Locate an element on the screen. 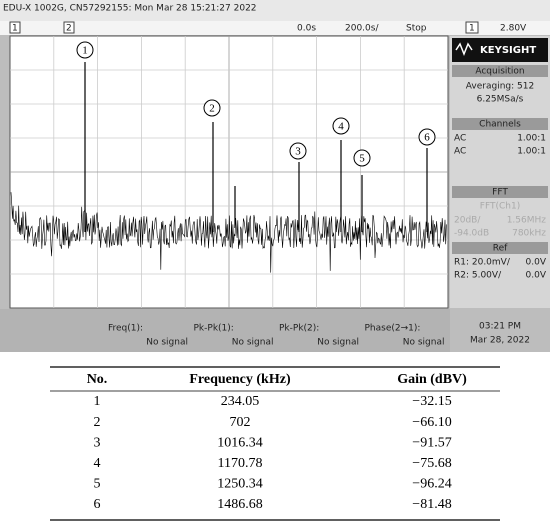 This screenshot has height=531, width=550. fft-span: 1.56MHz is located at coordinates (527, 221).